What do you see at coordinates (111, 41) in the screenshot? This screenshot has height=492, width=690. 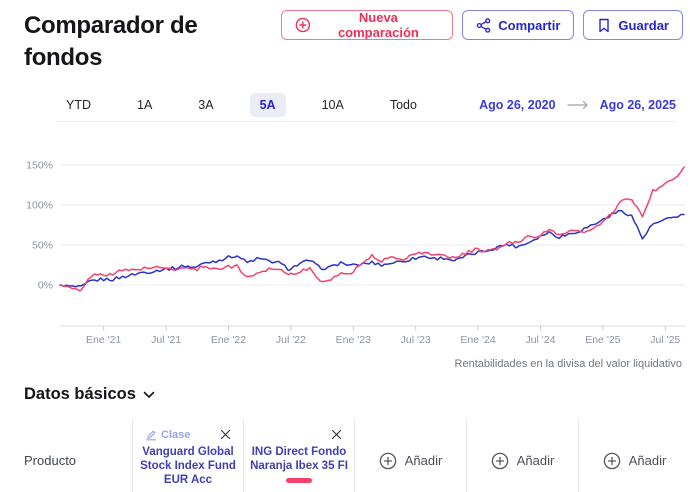 I see `page-title: Comparador de fondos` at bounding box center [111, 41].